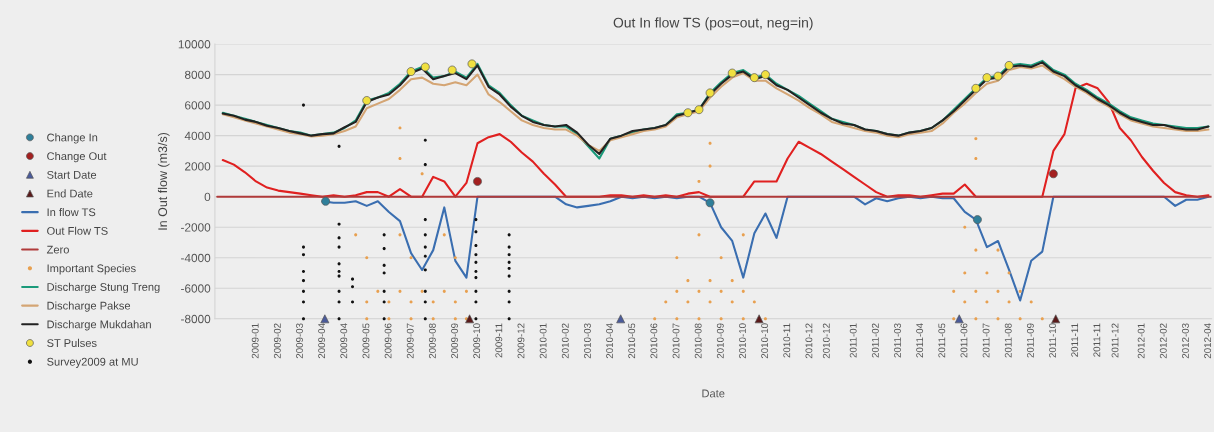  Describe the element at coordinates (91, 269) in the screenshot. I see `legend-label: Important Species` at that location.